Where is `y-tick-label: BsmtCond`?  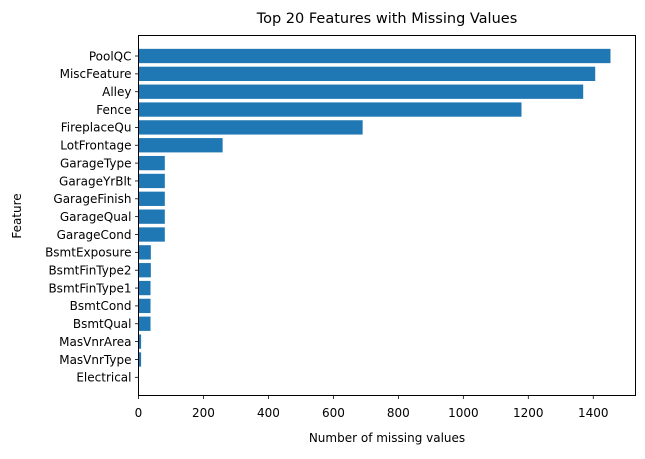 y-tick-label: BsmtCond is located at coordinates (101, 306).